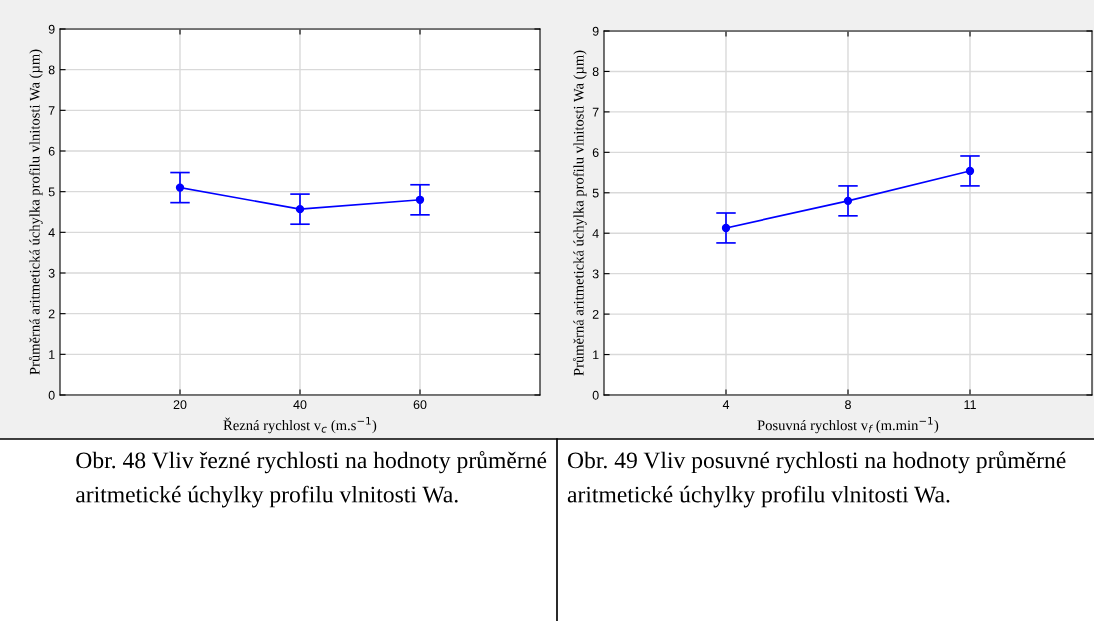 This screenshot has height=621, width=1094. Describe the element at coordinates (848, 405) in the screenshot. I see `x-tick-label: 8` at that location.